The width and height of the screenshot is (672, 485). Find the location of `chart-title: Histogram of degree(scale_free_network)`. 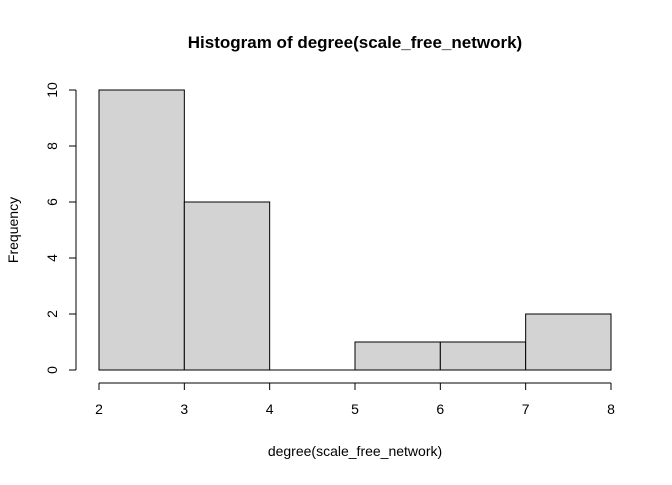

chart-title: Histogram of degree(scale_free_network) is located at coordinates (355, 42).